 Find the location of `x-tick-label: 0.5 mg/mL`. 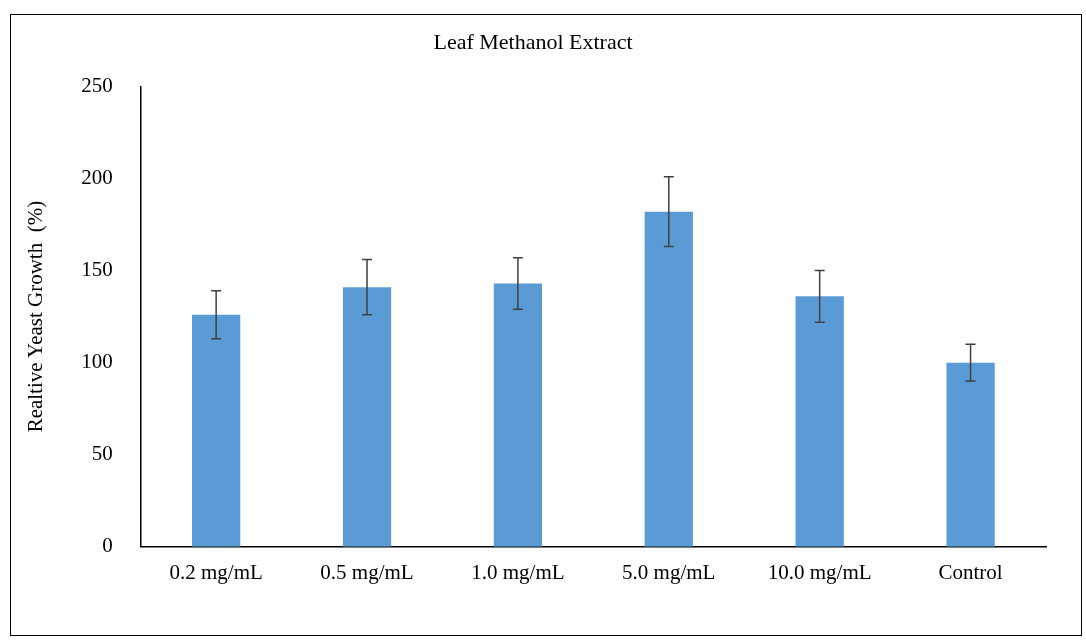

x-tick-label: 0.5 mg/mL is located at coordinates (367, 571).